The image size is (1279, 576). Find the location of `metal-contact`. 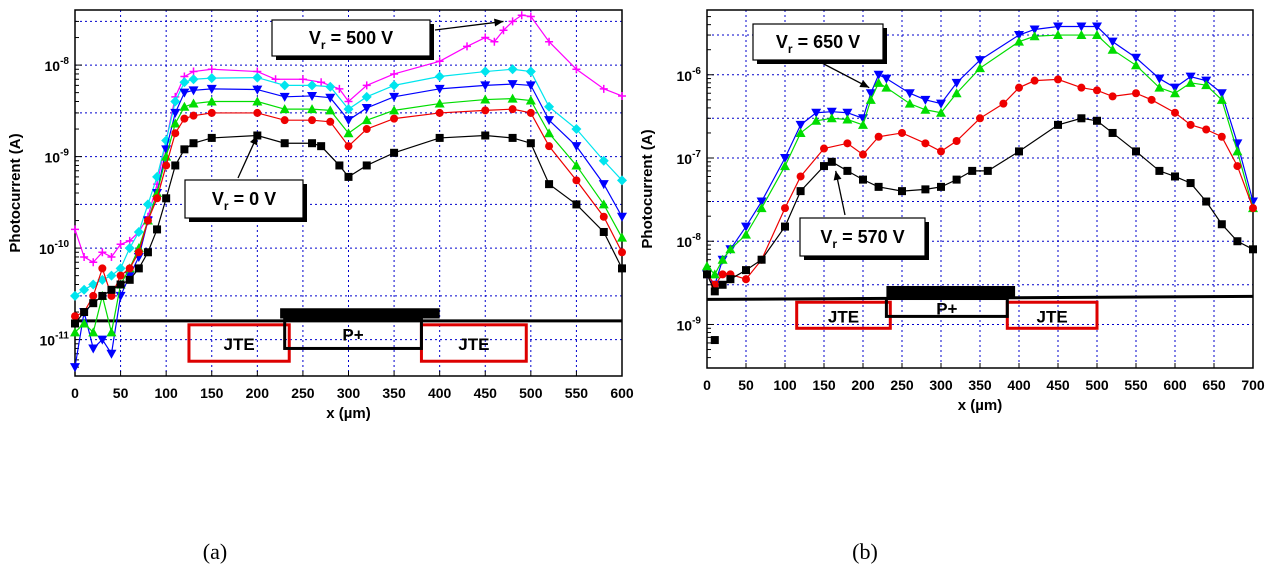

metal-contact is located at coordinates (951, 292).